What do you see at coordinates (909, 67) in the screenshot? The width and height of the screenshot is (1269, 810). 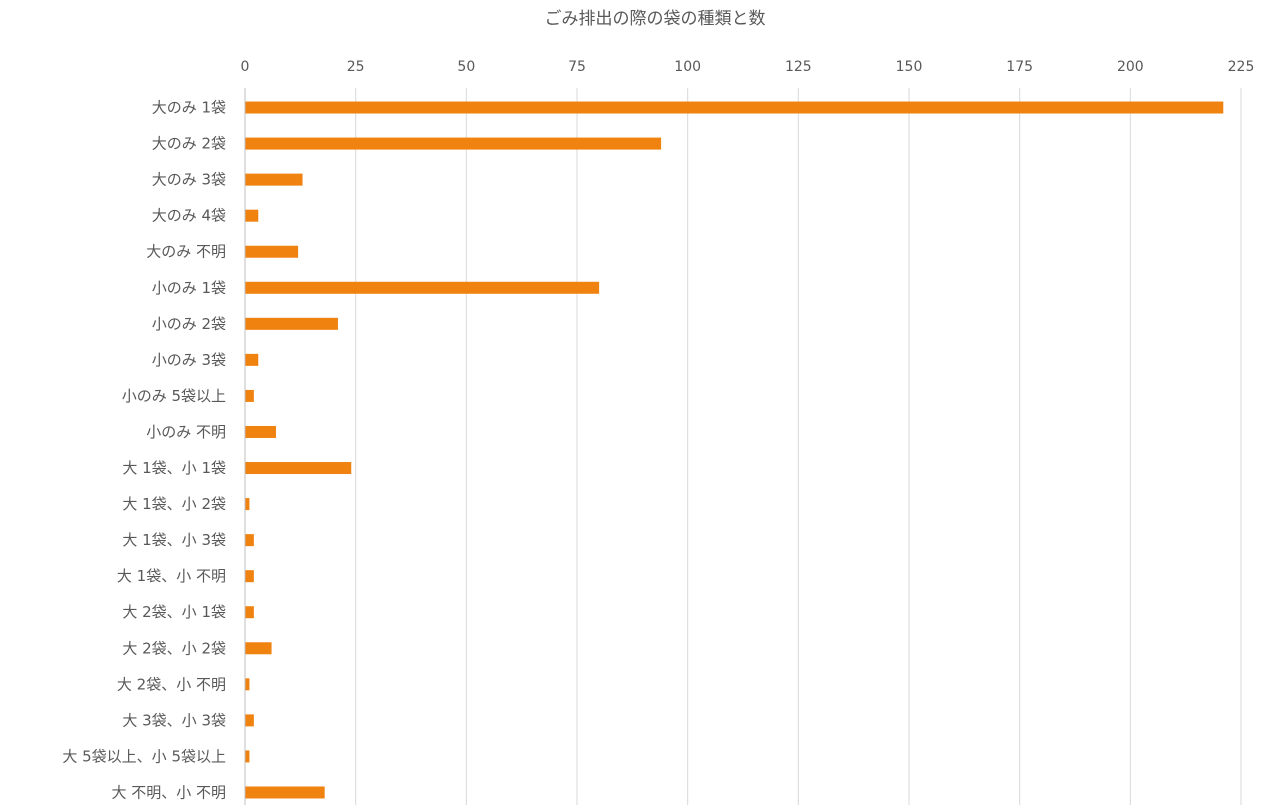 I see `x-tick-label: 150` at bounding box center [909, 67].